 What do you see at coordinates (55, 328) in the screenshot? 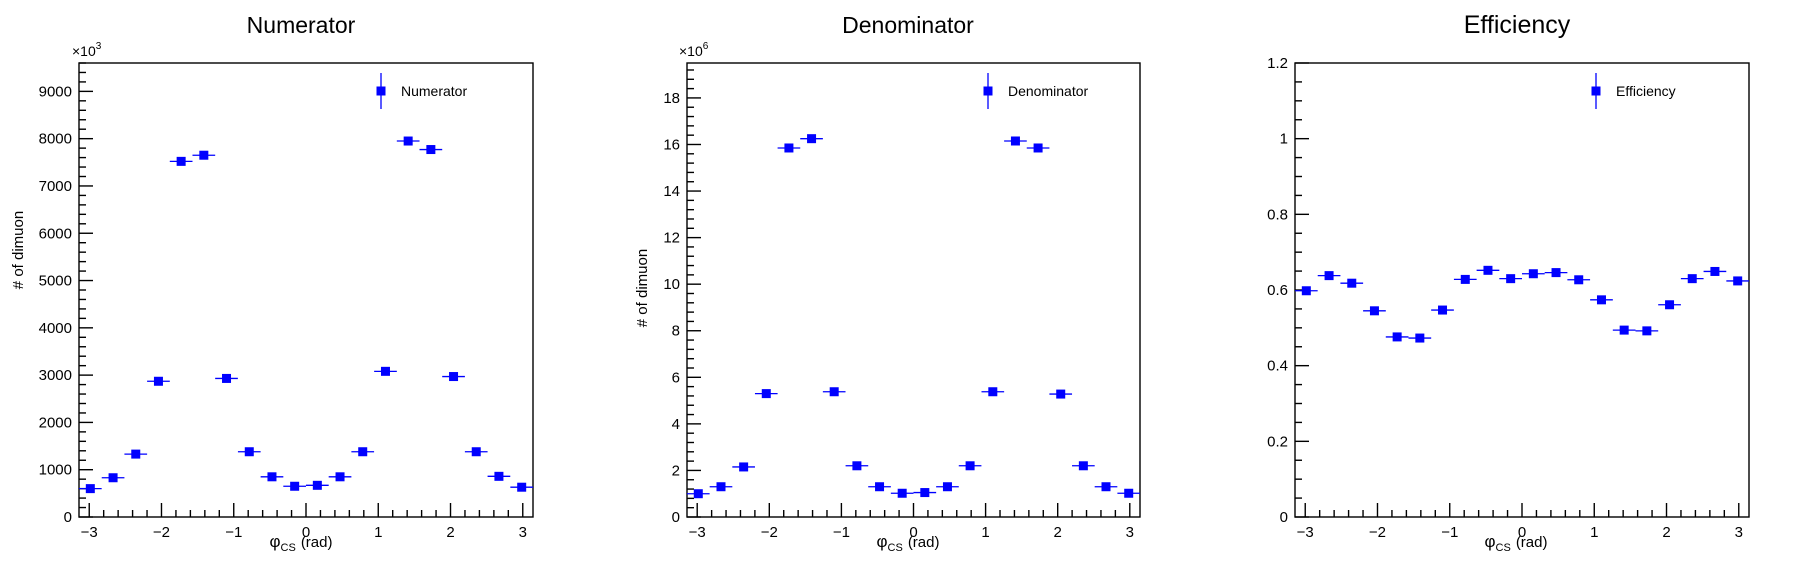
I see `y-tick-label: 4000` at bounding box center [55, 328].